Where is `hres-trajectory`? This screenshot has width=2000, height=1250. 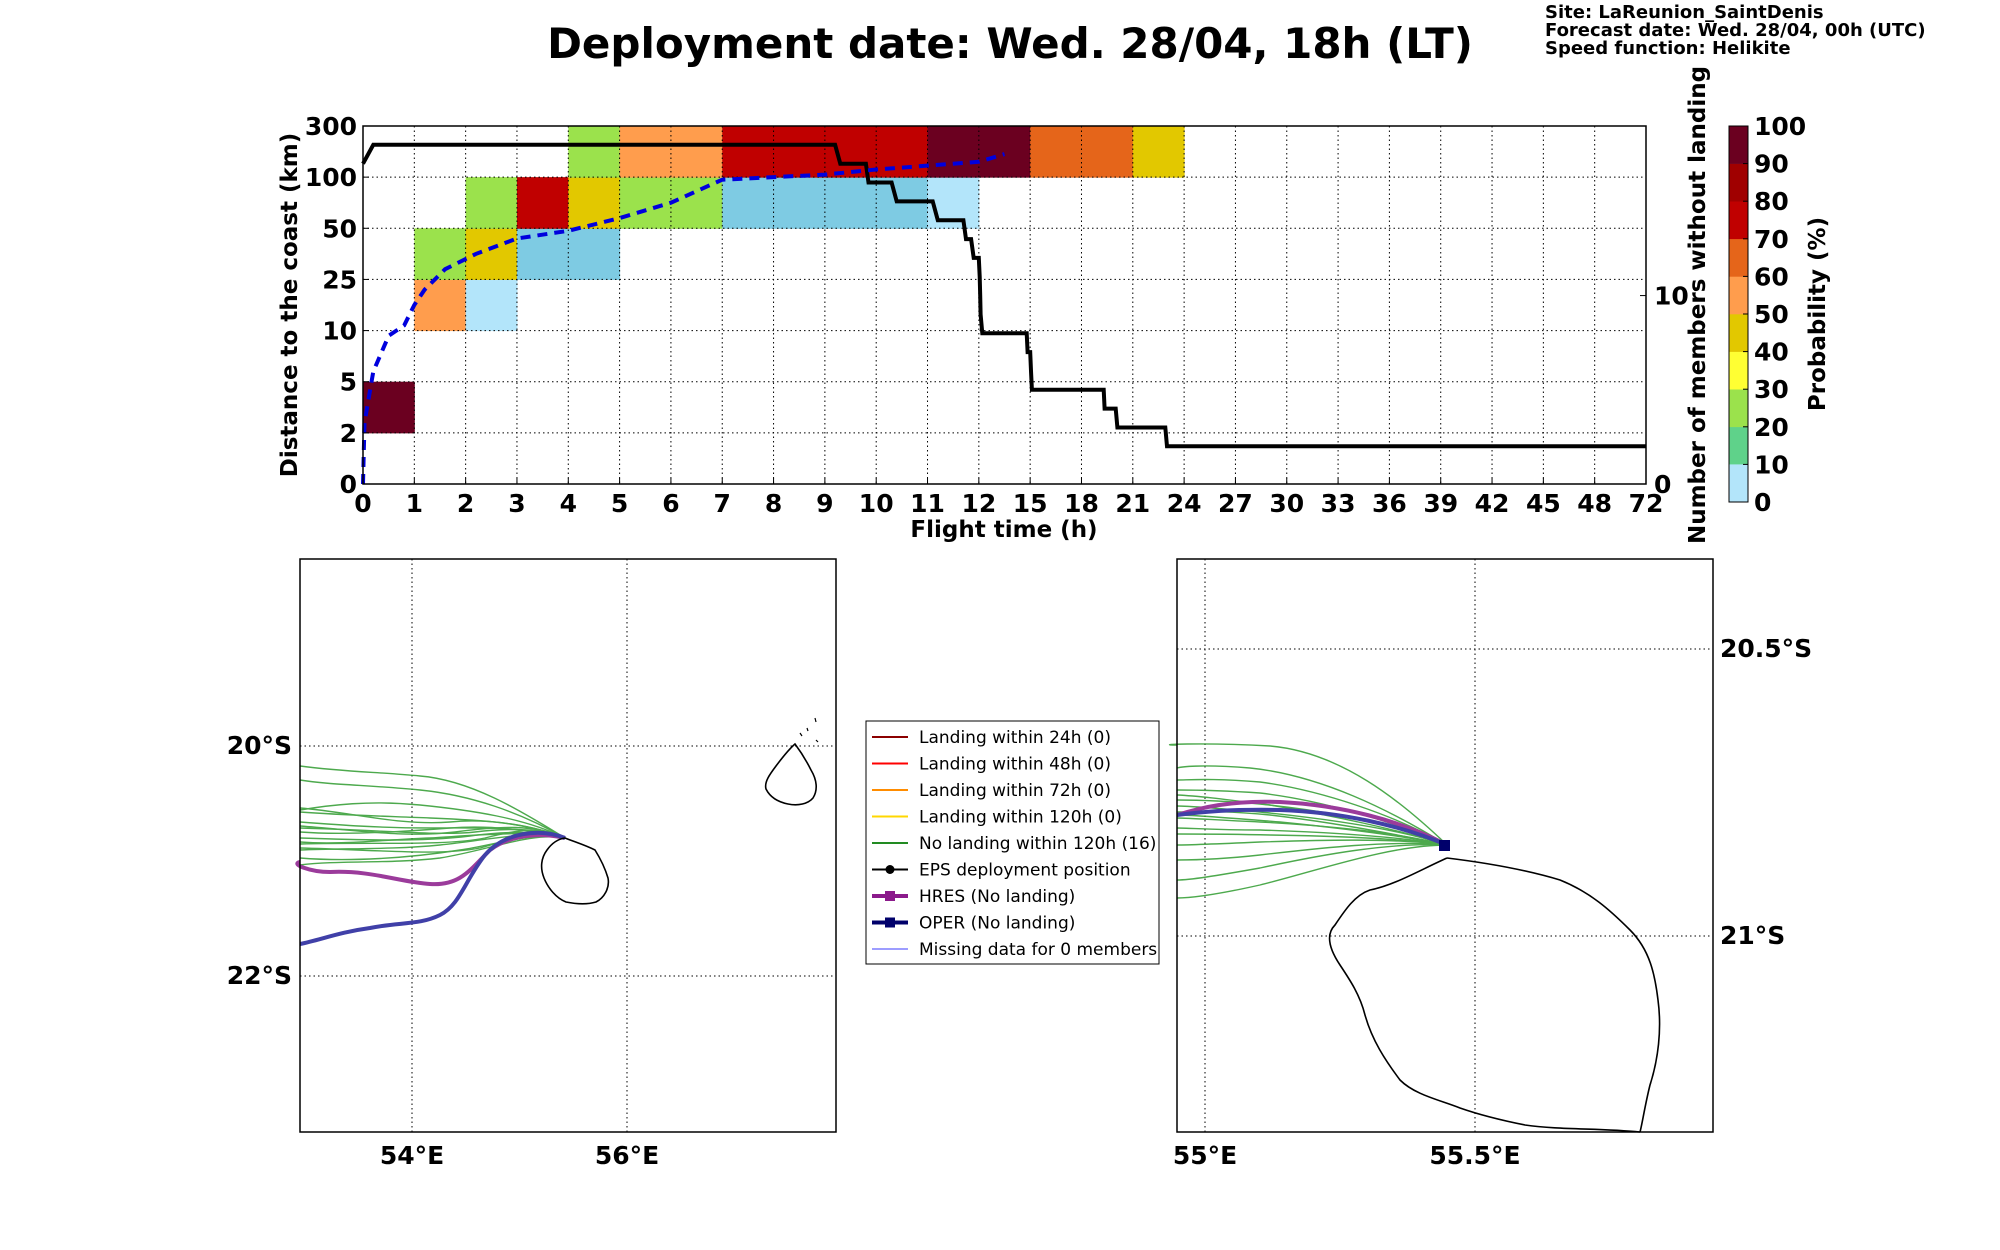
hres-trajectory is located at coordinates (1312, 823).